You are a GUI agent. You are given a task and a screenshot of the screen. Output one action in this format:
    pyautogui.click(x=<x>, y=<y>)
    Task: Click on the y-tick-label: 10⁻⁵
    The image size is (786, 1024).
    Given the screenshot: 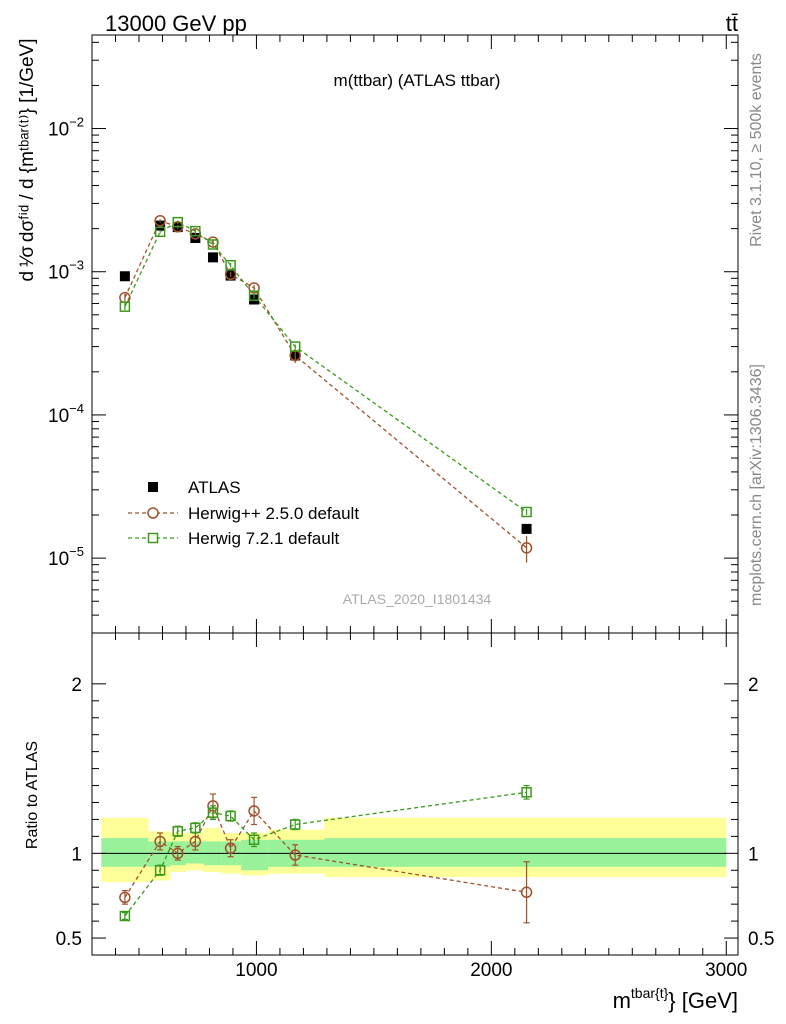 What is the action you would take?
    pyautogui.click(x=66, y=557)
    